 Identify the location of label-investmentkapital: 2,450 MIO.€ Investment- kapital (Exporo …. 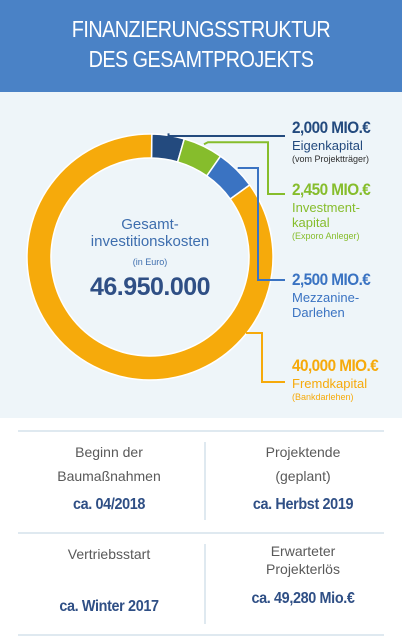
(346, 211).